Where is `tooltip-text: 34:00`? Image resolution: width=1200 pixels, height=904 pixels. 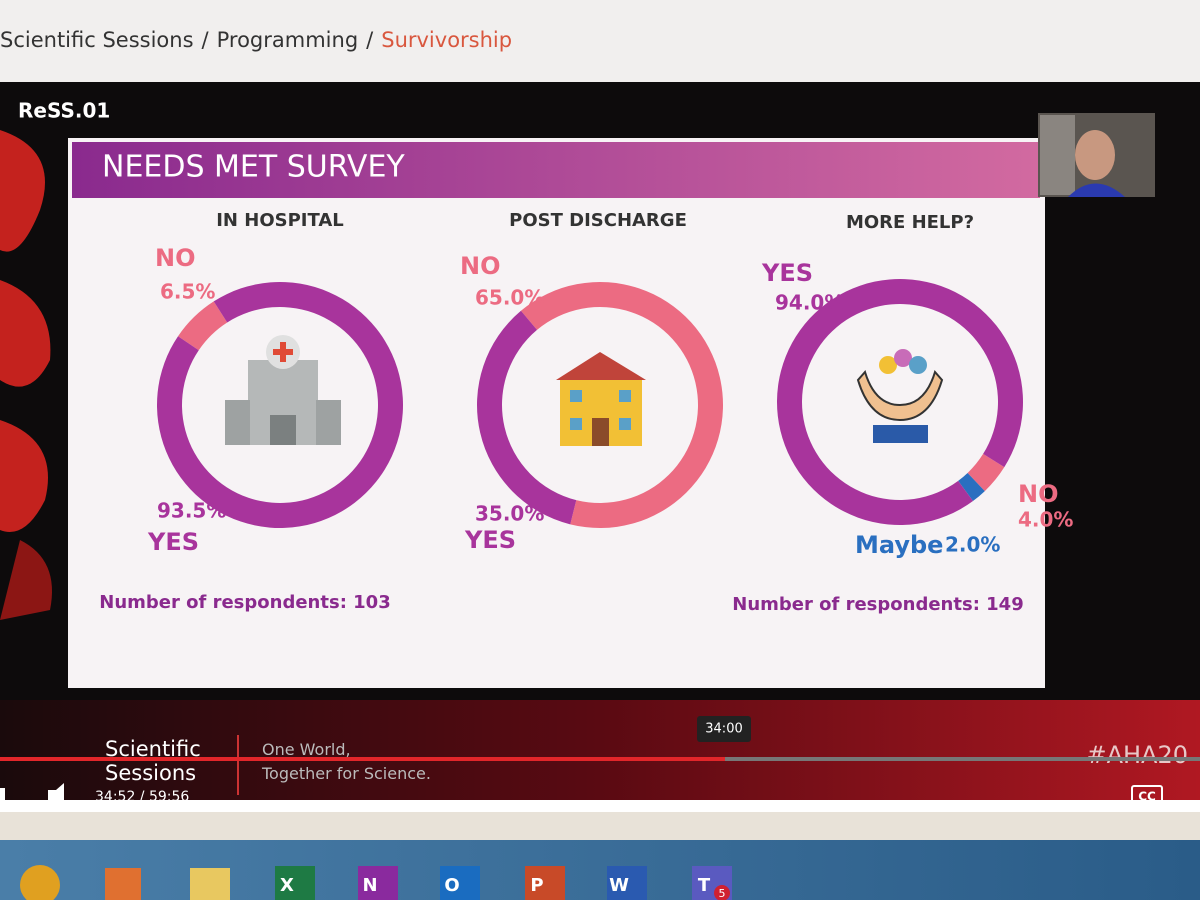
tooltip-text: 34:00 is located at coordinates (723, 729).